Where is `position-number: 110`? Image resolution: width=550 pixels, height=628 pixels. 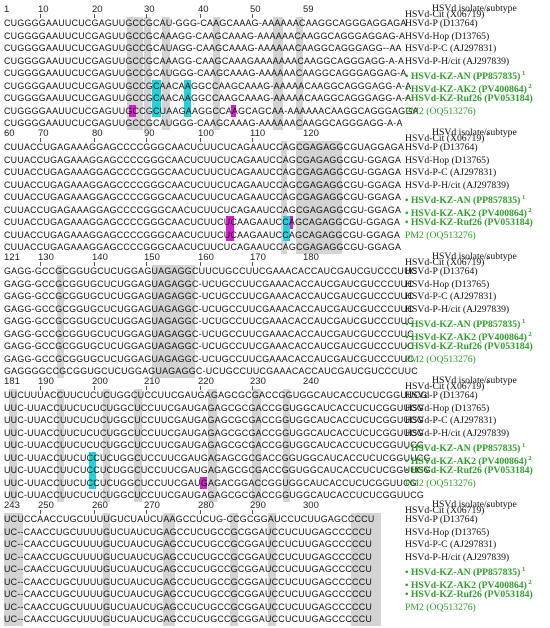
position-number: 110 is located at coordinates (258, 133).